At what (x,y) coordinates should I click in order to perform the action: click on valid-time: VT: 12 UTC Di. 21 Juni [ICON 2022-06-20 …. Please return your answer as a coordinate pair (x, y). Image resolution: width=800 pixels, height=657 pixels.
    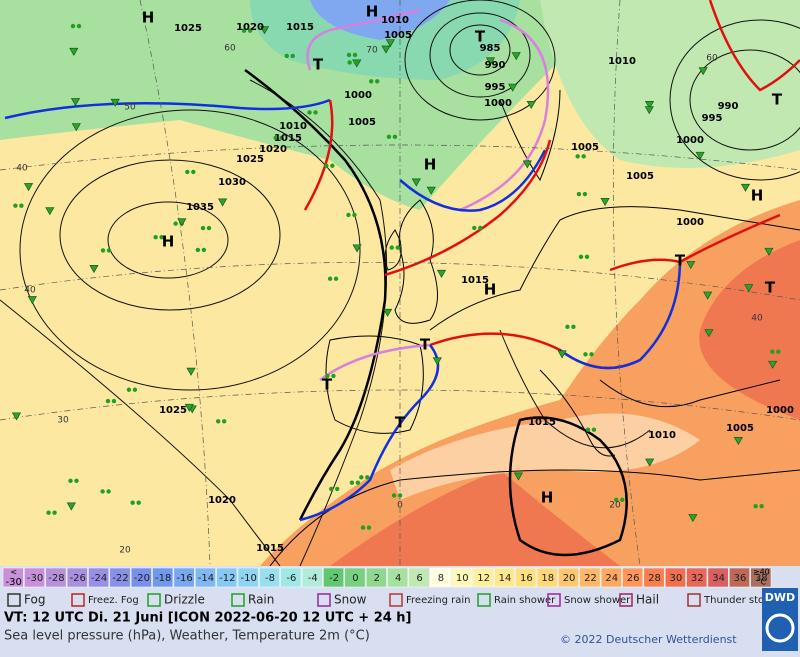
    Looking at the image, I should click on (208, 618).